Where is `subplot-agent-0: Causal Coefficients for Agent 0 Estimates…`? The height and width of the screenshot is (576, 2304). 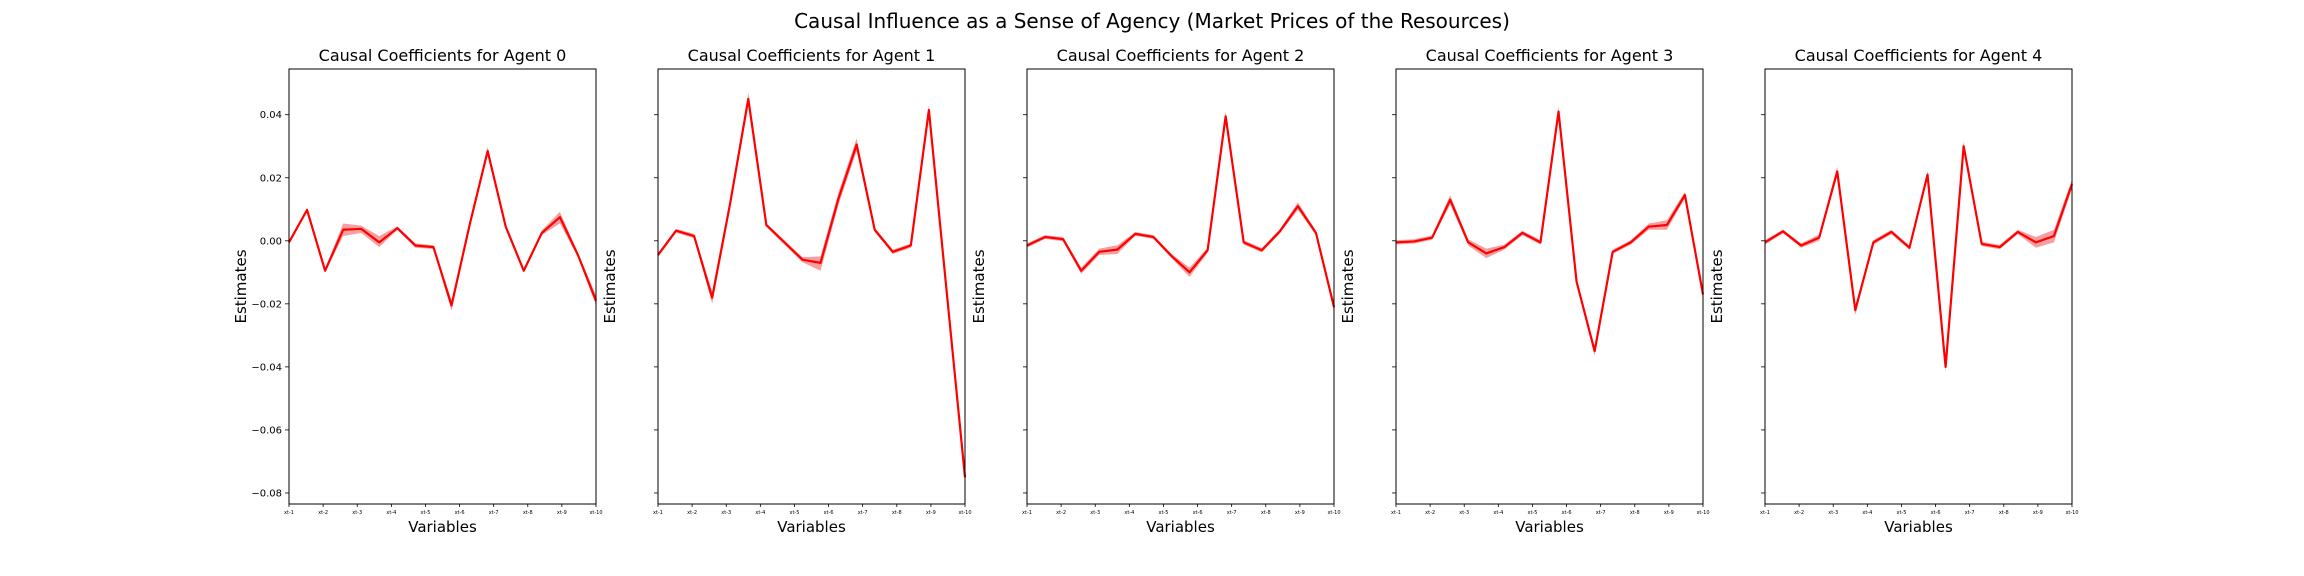 subplot-agent-0: Causal Coefficients for Agent 0 Estimates… is located at coordinates (417, 291).